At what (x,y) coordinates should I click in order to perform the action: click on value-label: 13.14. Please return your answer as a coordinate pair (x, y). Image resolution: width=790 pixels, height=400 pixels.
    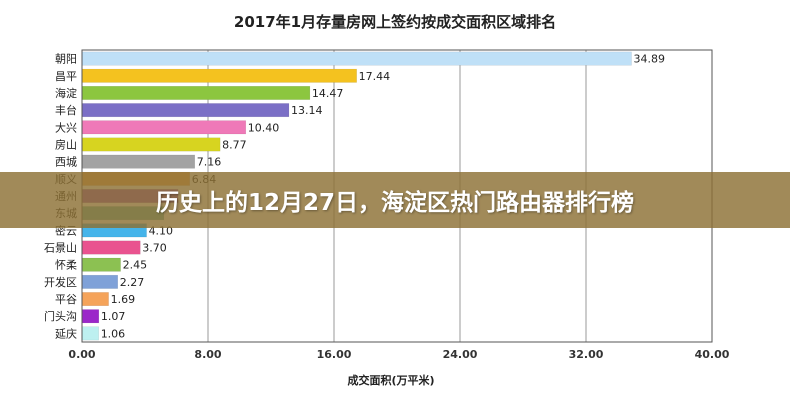
    Looking at the image, I should click on (307, 110).